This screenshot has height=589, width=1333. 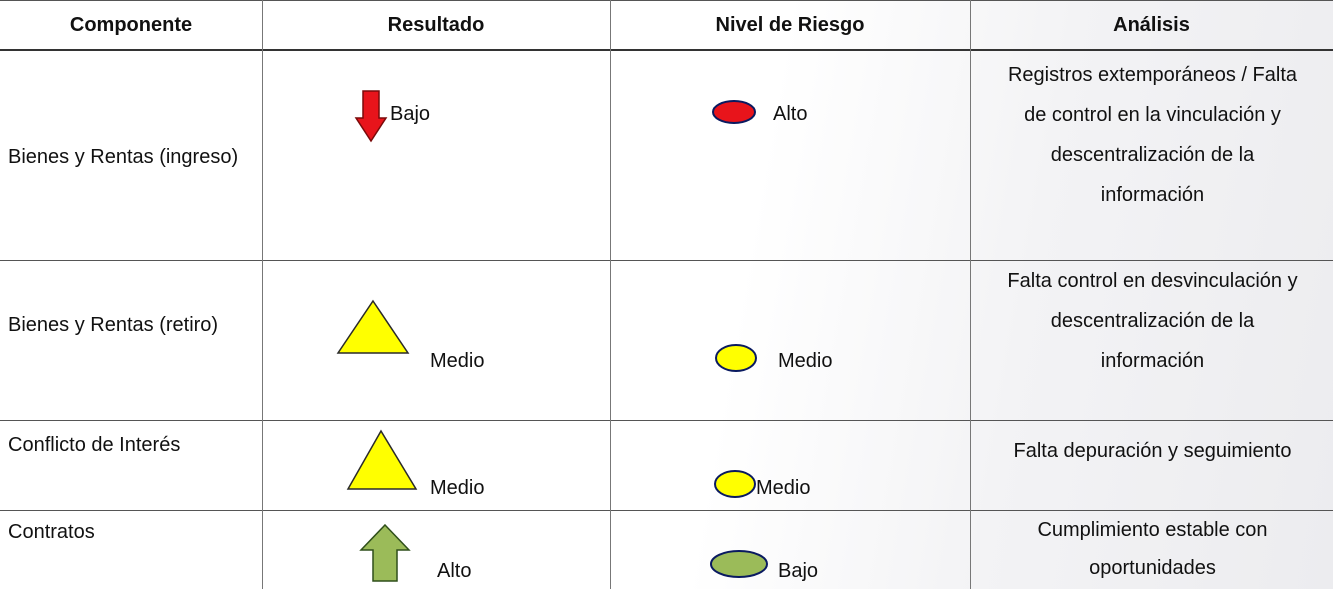 What do you see at coordinates (666, 50) in the screenshot?
I see `header-border` at bounding box center [666, 50].